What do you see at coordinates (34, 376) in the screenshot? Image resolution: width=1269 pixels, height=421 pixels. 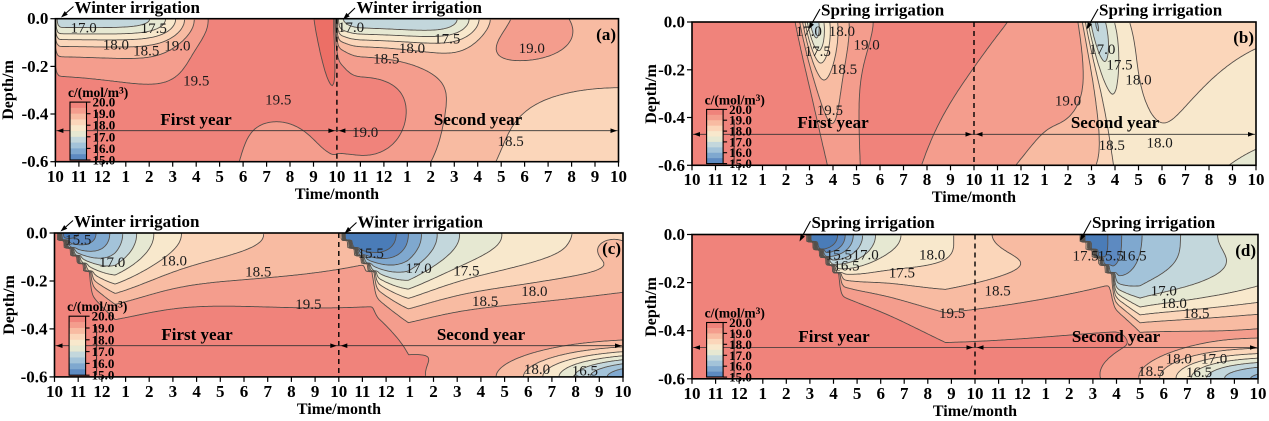 I see `svg-text: -0.6` at bounding box center [34, 376].